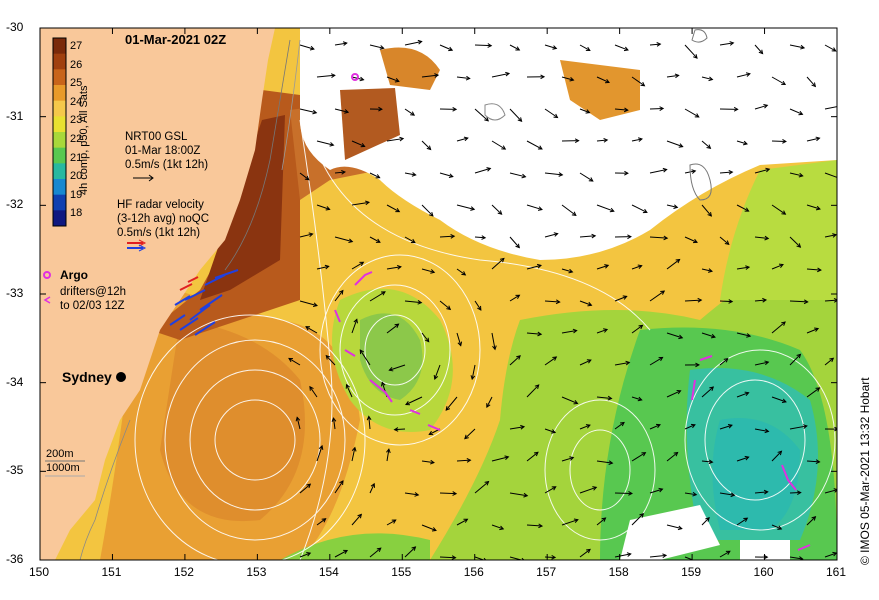 Image resolution: width=879 pixels, height=600 pixels. I want to click on colorbar, so click(59, 132).